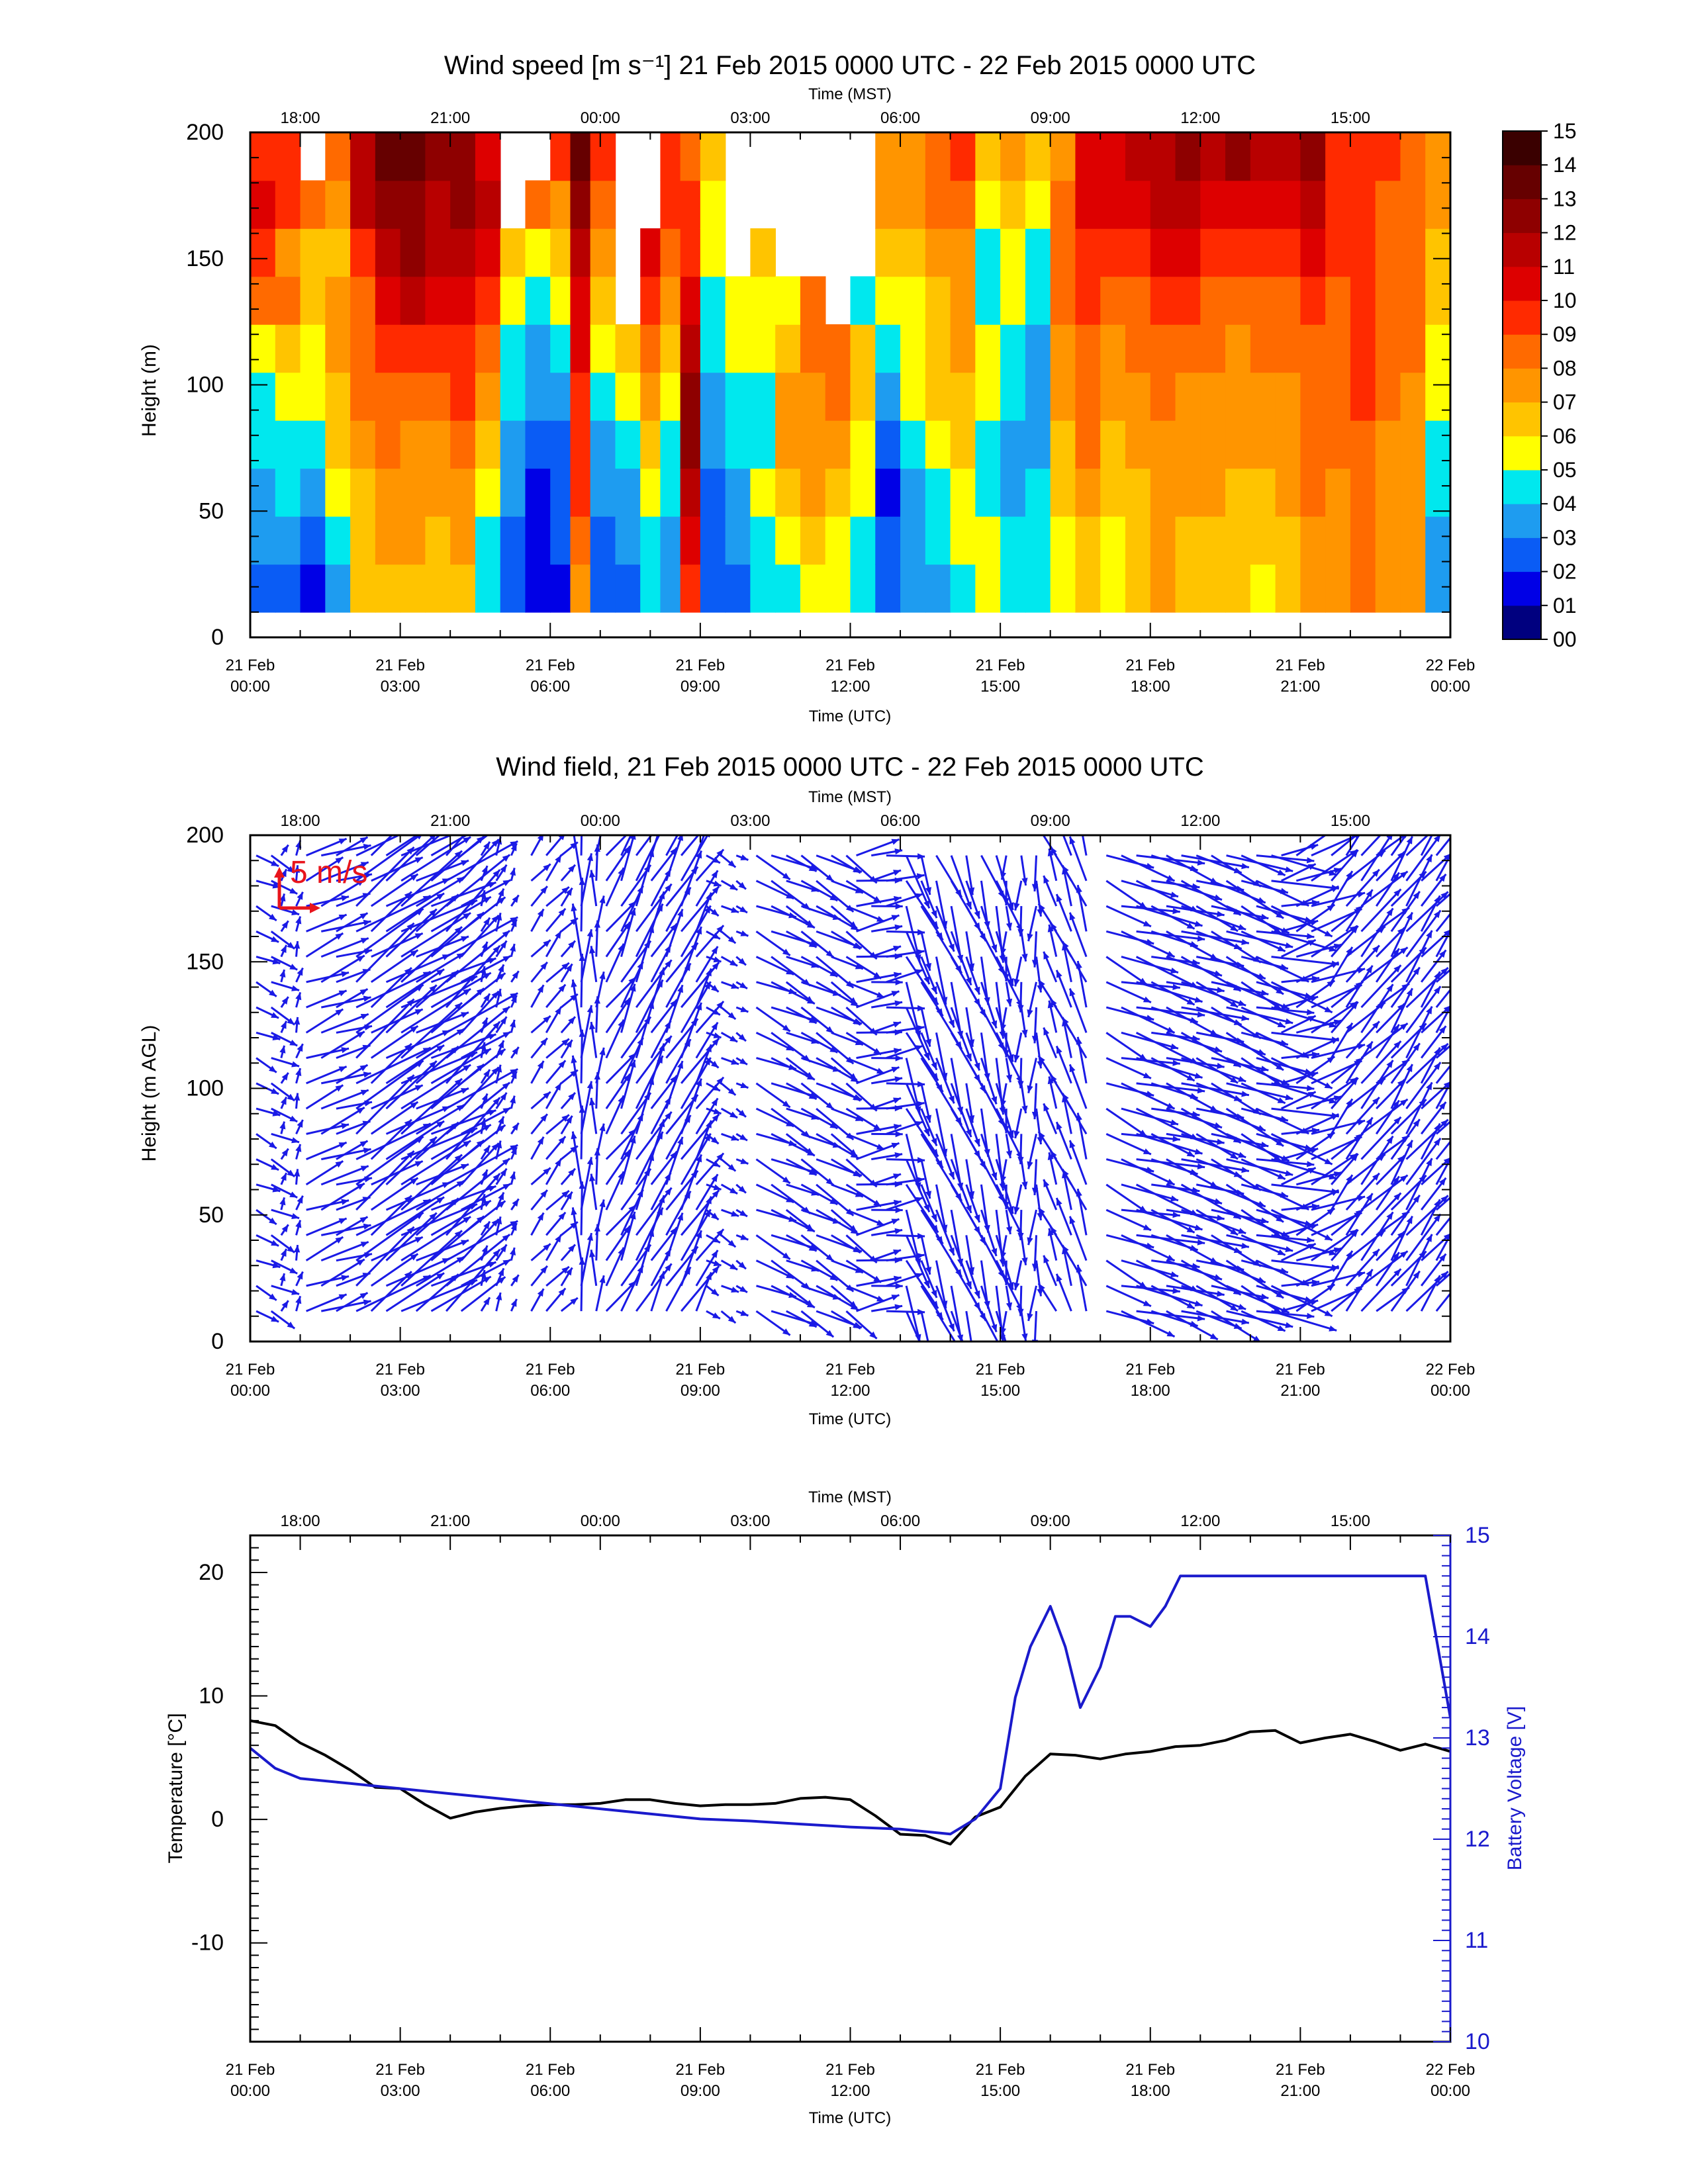  Describe the element at coordinates (850, 1783) in the screenshot. I see `temperature-line` at that location.